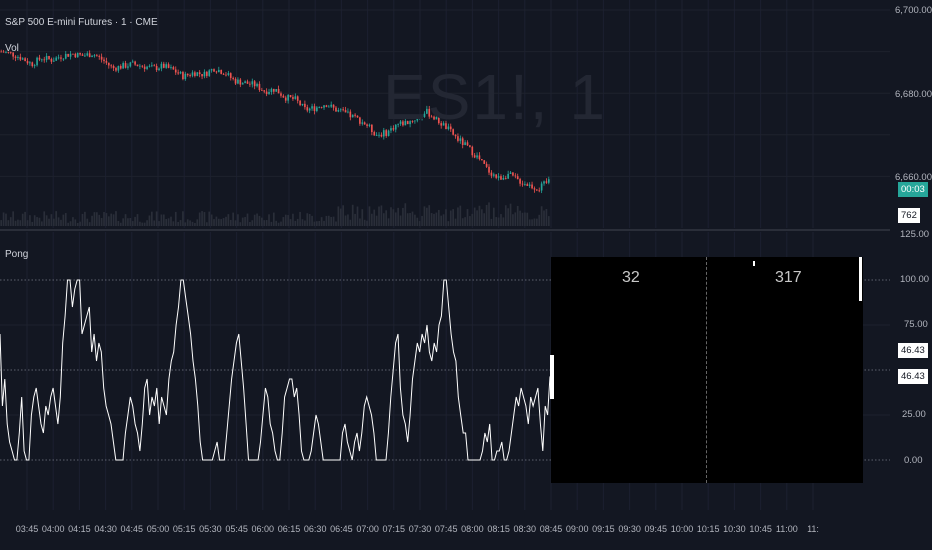  What do you see at coordinates (184, 529) in the screenshot?
I see `time-axis-label: 05:15` at bounding box center [184, 529].